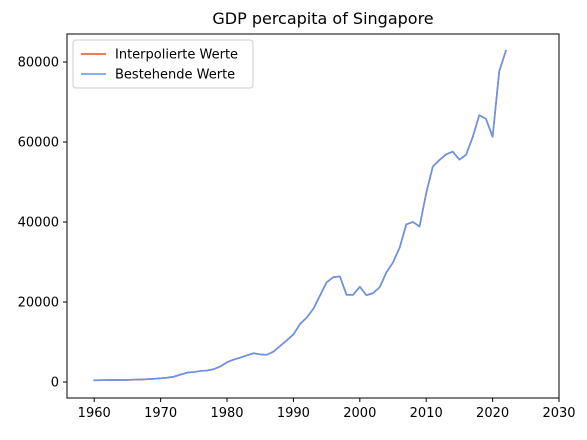  What do you see at coordinates (426, 413) in the screenshot?
I see `x-tick-label: 2010` at bounding box center [426, 413].